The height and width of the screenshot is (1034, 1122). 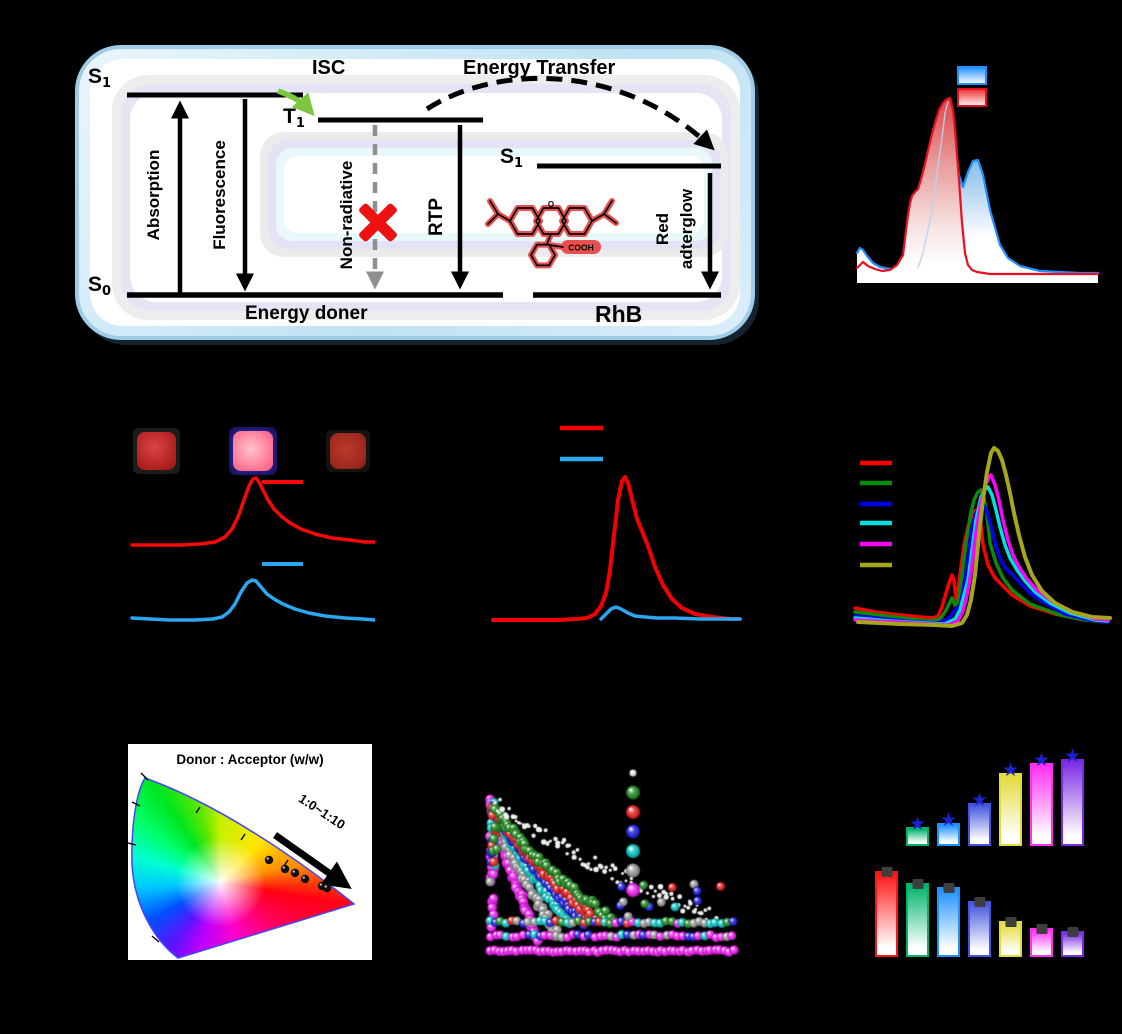 I want to click on red-afterglow-label-2: adterglow, so click(x=686, y=229).